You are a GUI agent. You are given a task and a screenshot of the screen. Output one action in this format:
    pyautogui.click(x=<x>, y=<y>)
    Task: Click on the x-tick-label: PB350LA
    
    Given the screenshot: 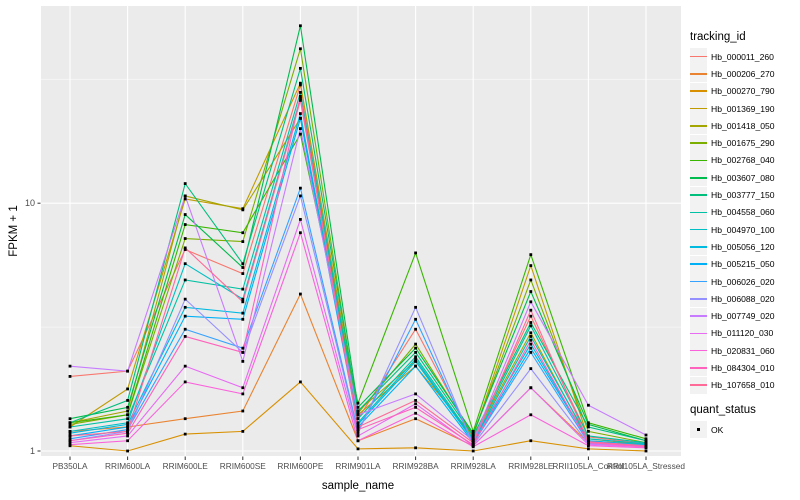 What is the action you would take?
    pyautogui.click(x=70, y=466)
    